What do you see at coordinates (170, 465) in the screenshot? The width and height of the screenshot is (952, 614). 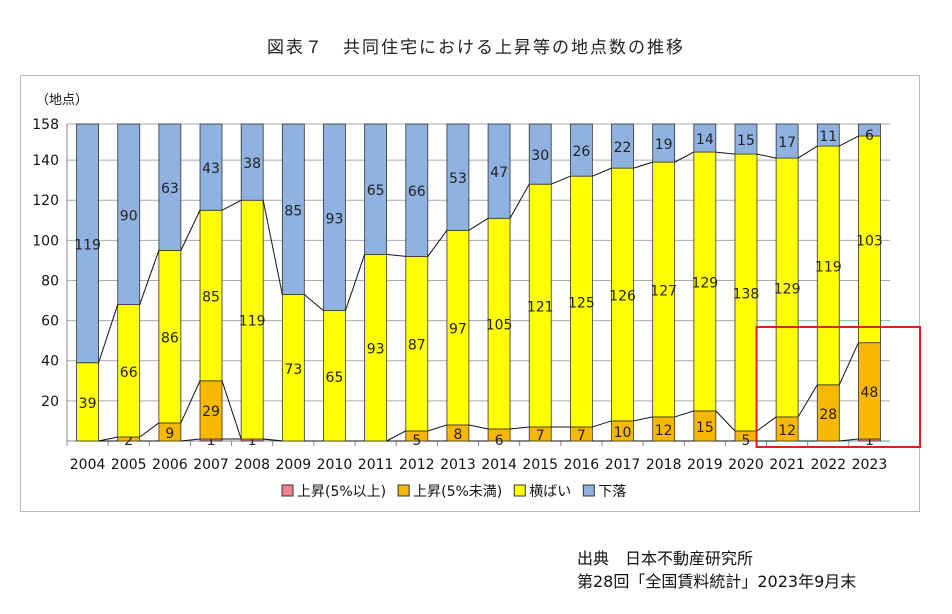 I see `x-tick-label: 2006` at bounding box center [170, 465].